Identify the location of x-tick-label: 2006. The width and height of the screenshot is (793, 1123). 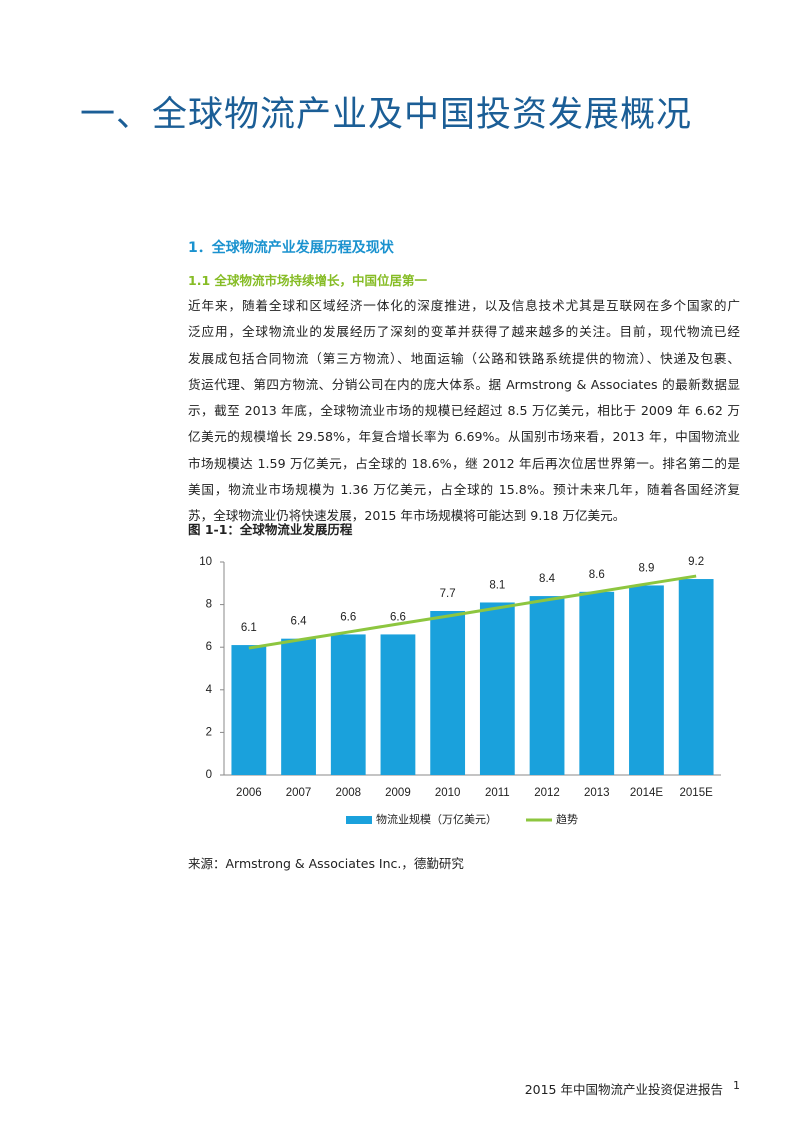
(249, 793).